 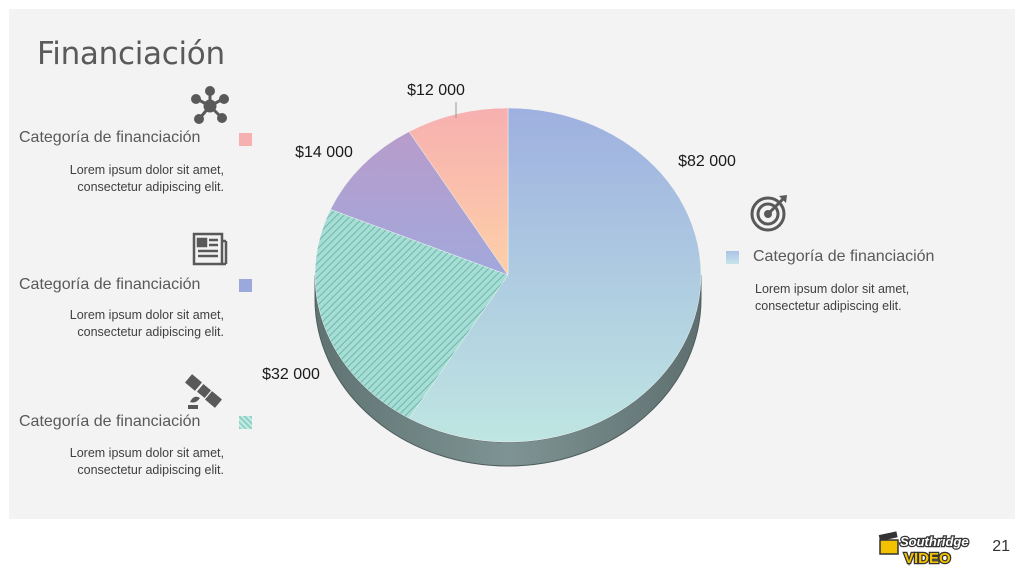 What do you see at coordinates (832, 289) in the screenshot?
I see `right-description-line-1: Lorem ipsum dolor sit amet,` at bounding box center [832, 289].